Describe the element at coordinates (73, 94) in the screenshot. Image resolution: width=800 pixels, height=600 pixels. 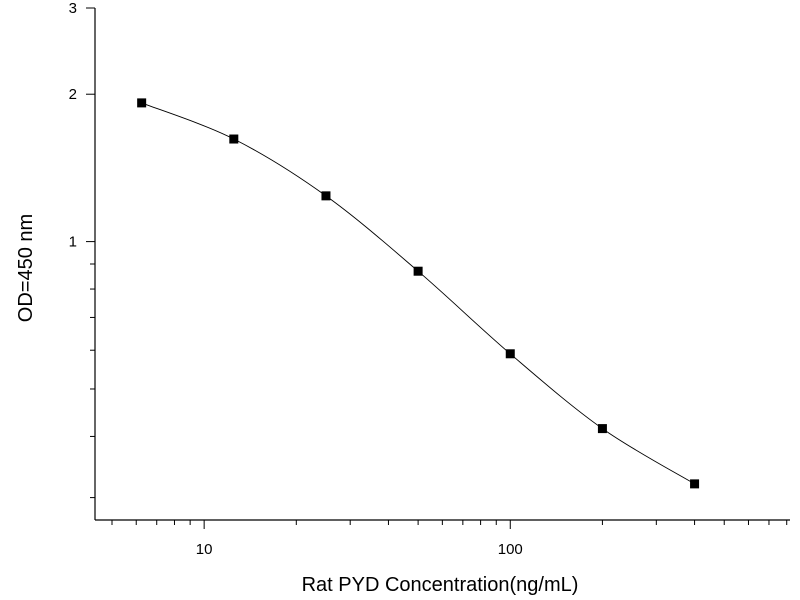
I see `y-tick-label: 2` at that location.